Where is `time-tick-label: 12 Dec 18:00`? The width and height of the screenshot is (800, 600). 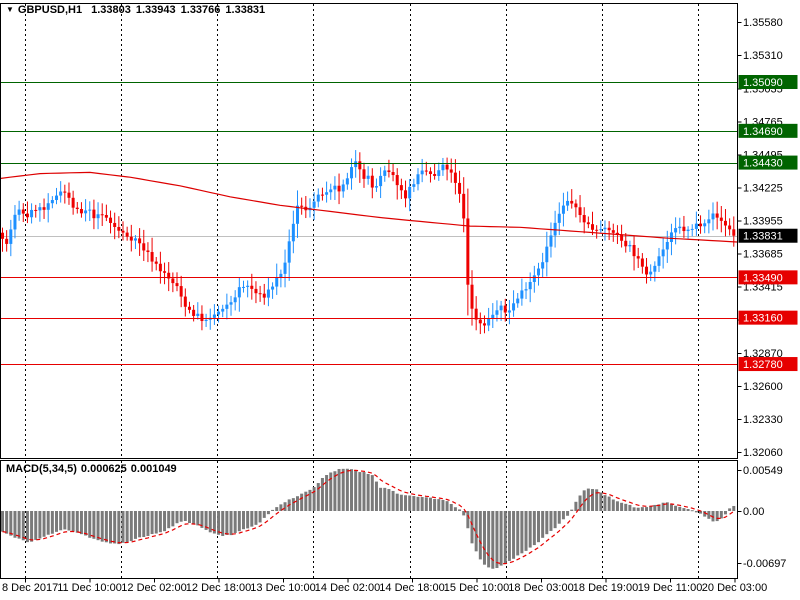
time-tick-label: 12 Dec 18:00 is located at coordinates (218, 588).